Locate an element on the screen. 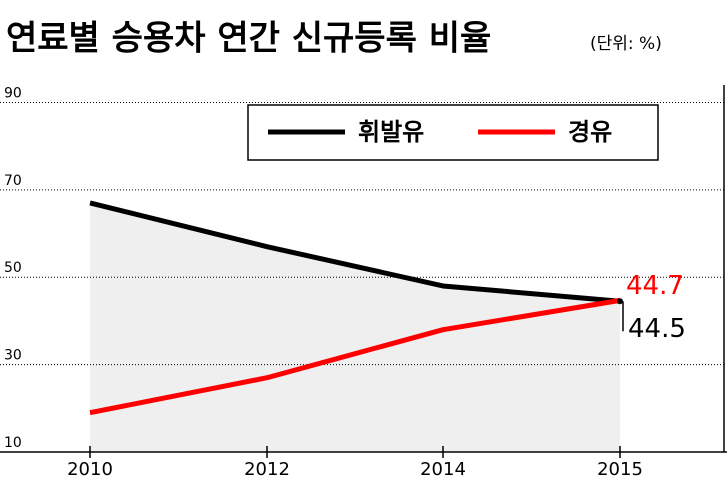 This screenshot has height=483, width=727. y-tick-label: 10 is located at coordinates (13, 443).